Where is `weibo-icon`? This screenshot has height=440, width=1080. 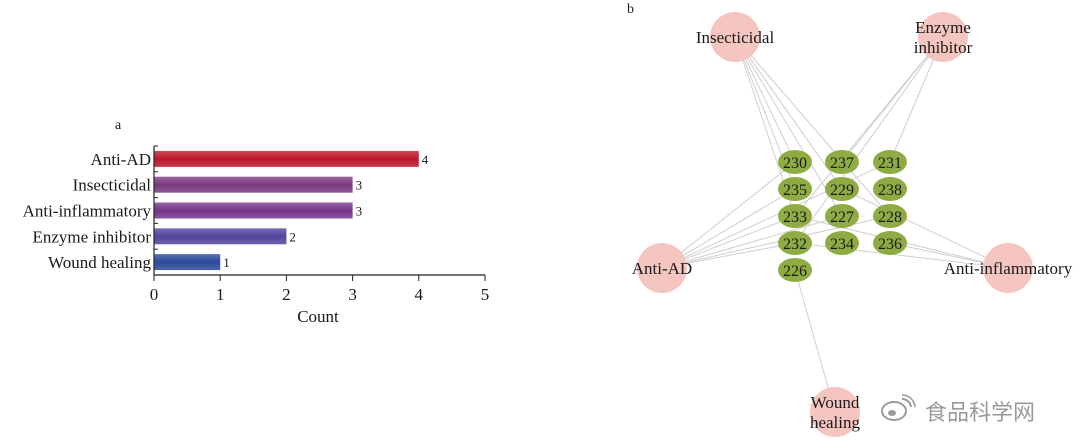
weibo-icon is located at coordinates (898, 407).